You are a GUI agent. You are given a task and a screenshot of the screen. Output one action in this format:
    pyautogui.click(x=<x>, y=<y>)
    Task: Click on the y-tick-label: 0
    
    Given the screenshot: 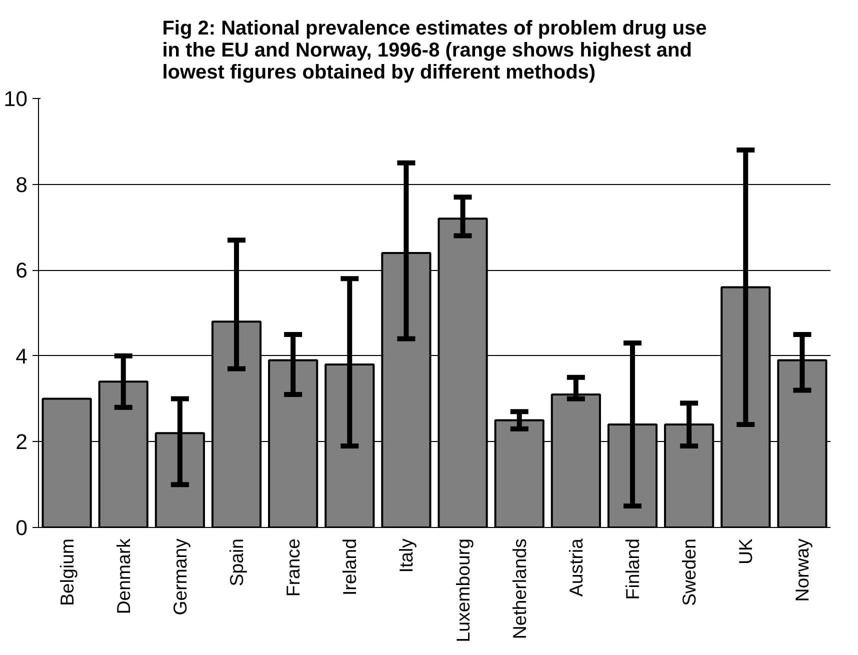 What is the action you would take?
    pyautogui.click(x=22, y=528)
    